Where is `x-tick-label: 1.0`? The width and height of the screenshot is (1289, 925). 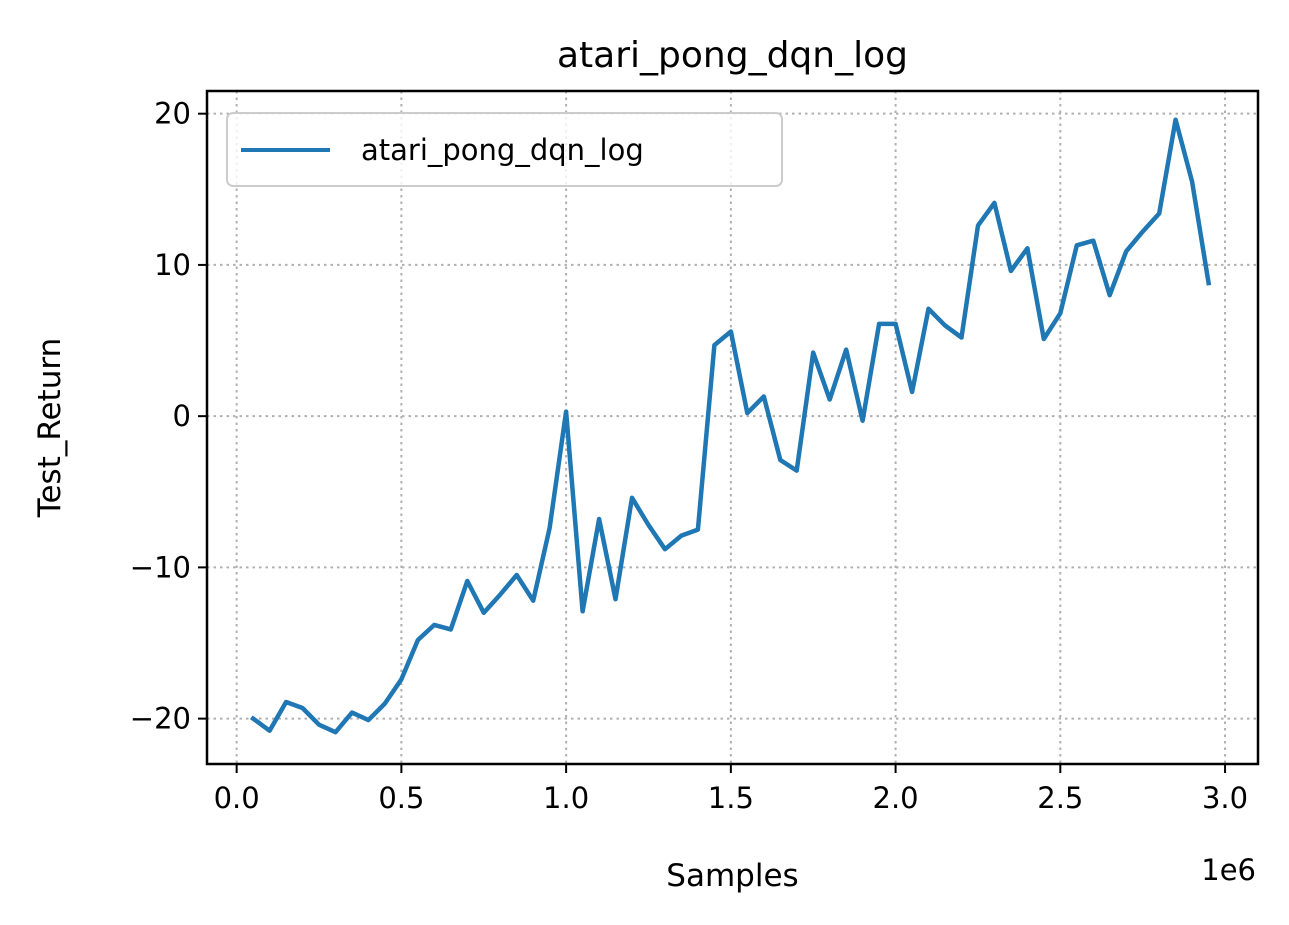
x-tick-label: 1.0 is located at coordinates (566, 798).